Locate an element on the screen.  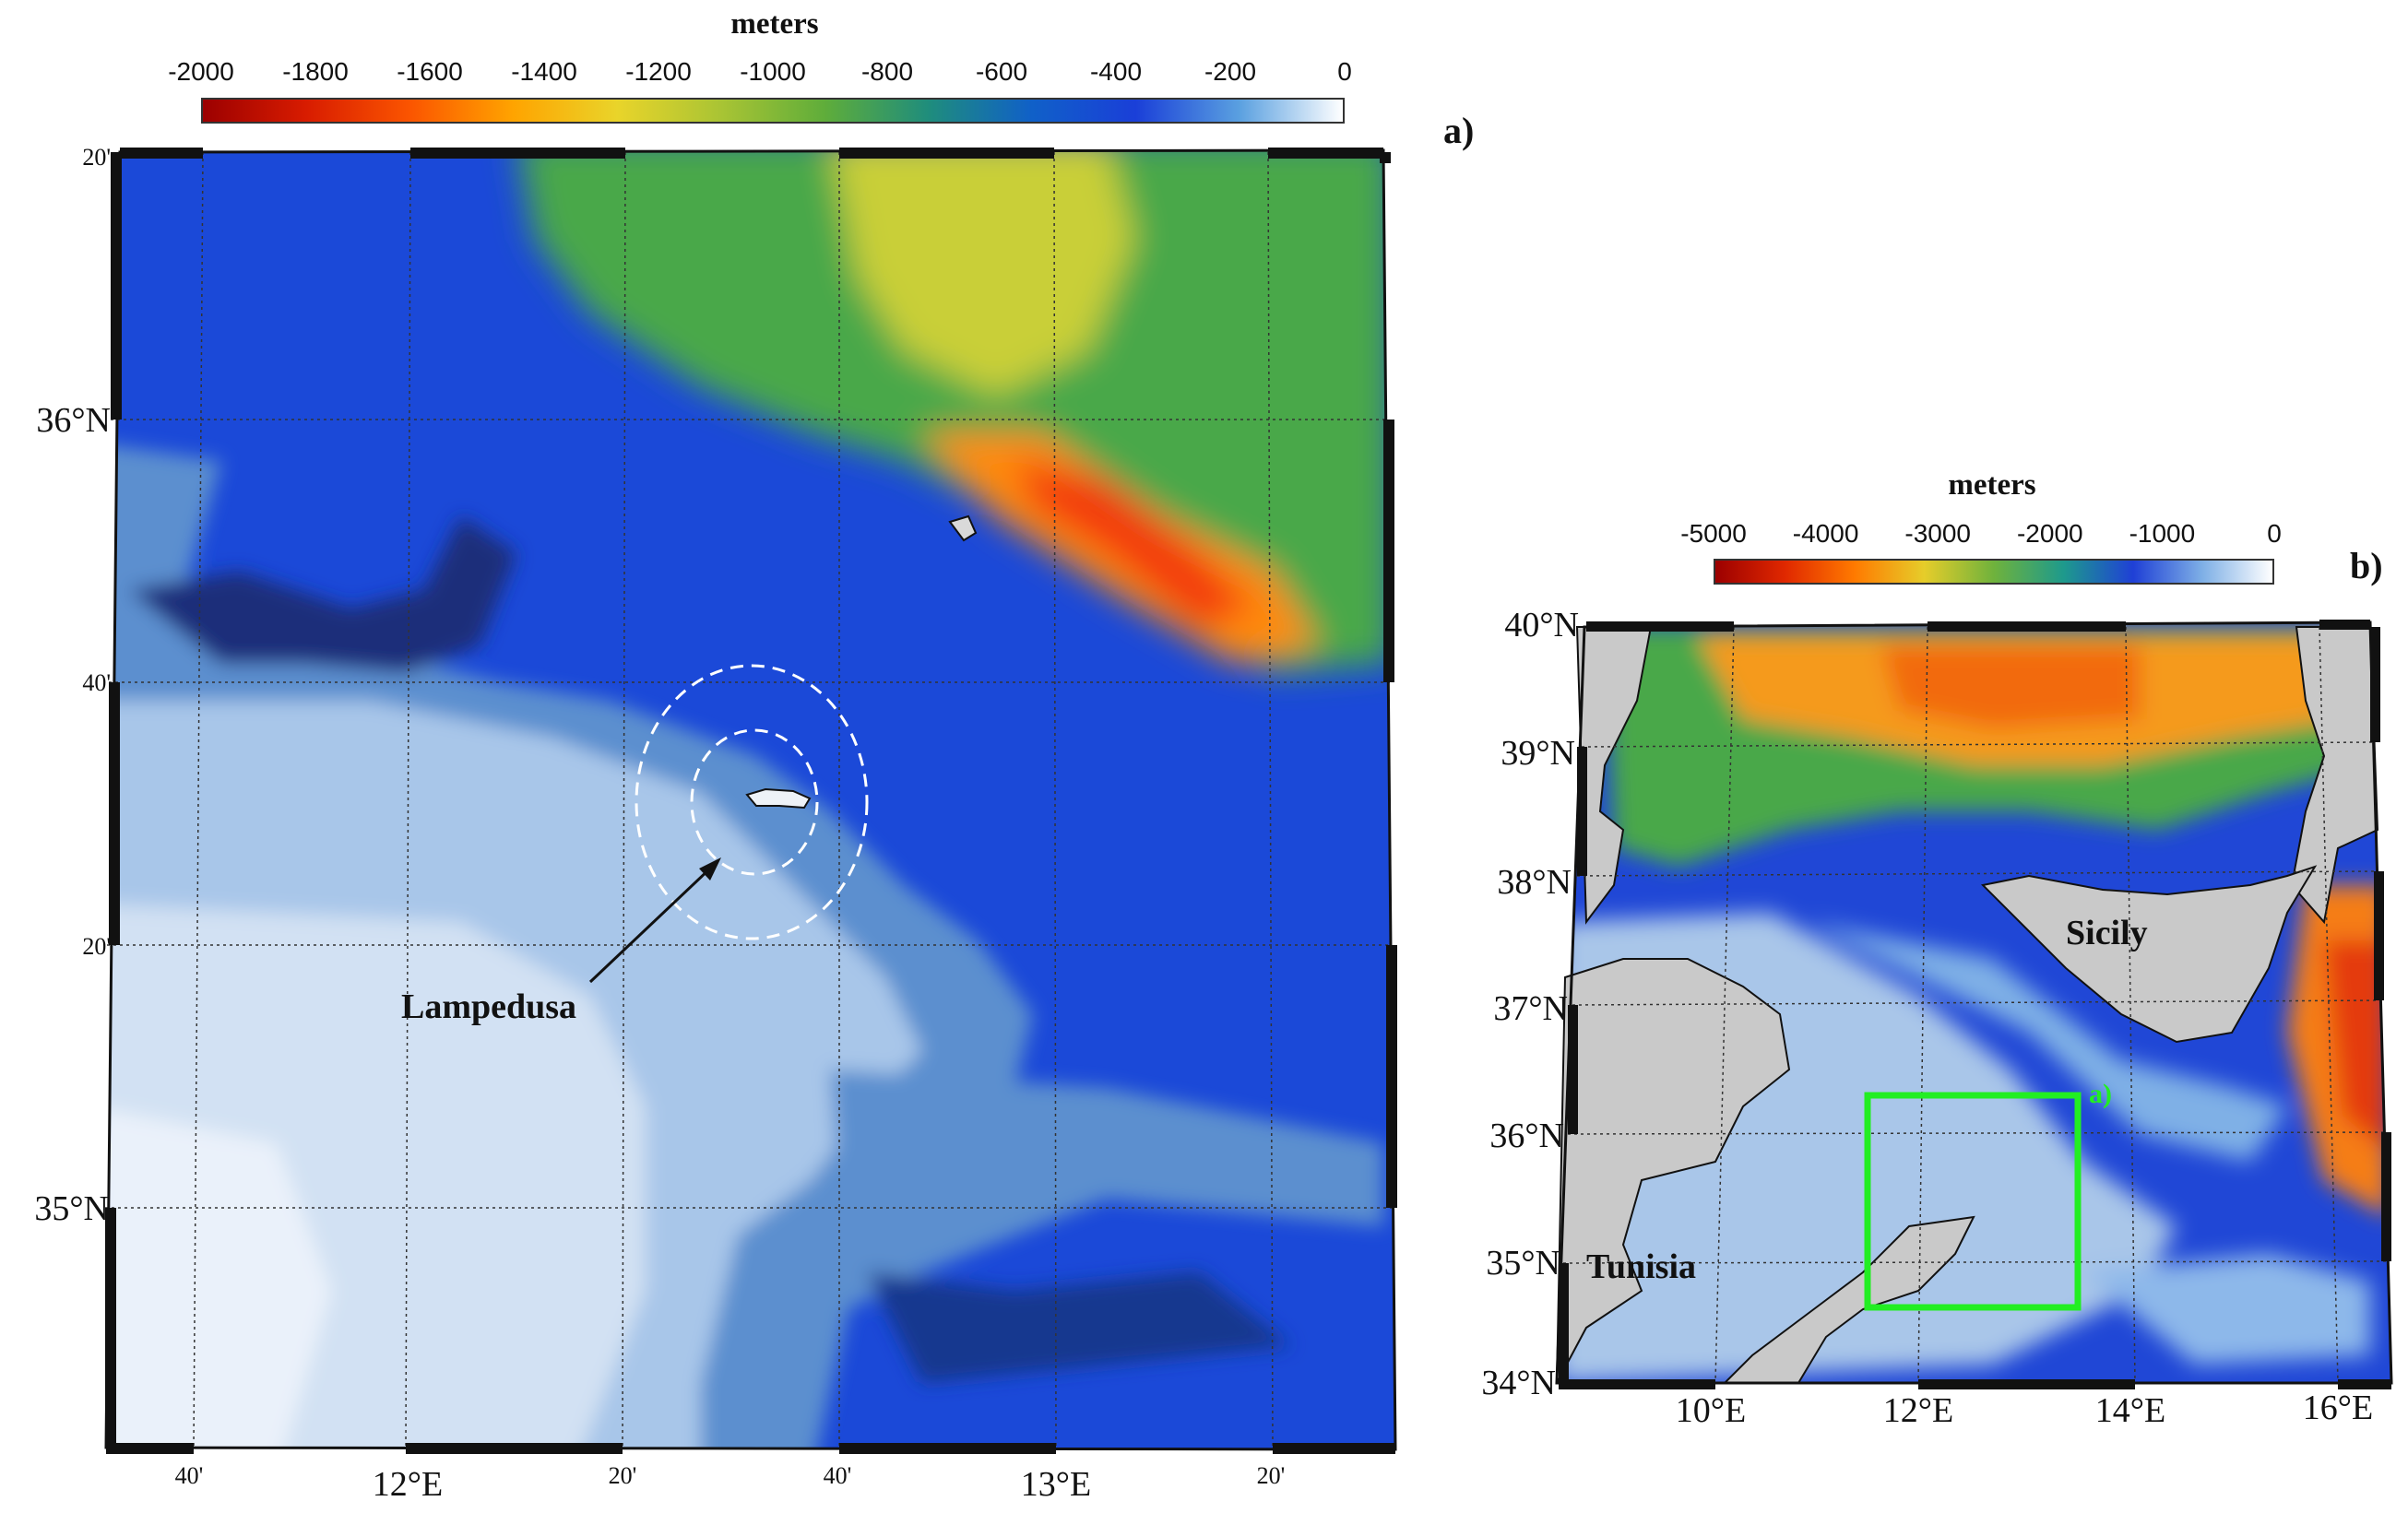
colorbar-b-tick-4: -1000 is located at coordinates (2162, 533).